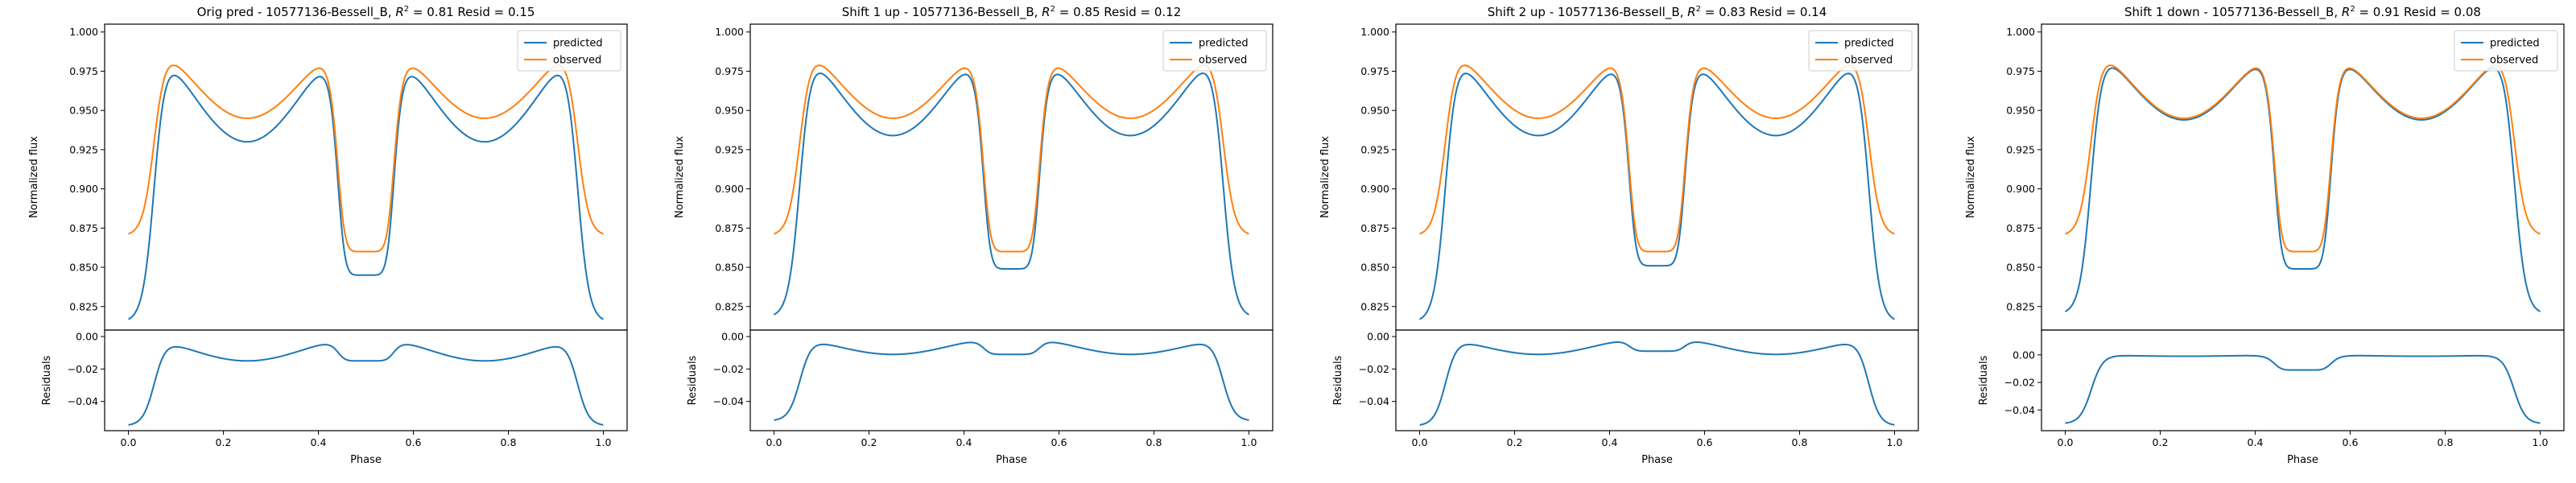 The width and height of the screenshot is (2576, 483). I want to click on chart-title-suffix: = 0.91 Resid = 0.08, so click(2418, 12).